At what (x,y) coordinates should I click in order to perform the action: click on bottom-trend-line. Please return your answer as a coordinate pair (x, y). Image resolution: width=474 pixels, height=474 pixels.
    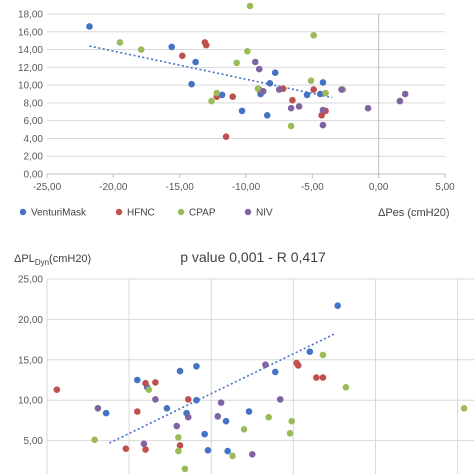
    Looking at the image, I should click on (223, 388).